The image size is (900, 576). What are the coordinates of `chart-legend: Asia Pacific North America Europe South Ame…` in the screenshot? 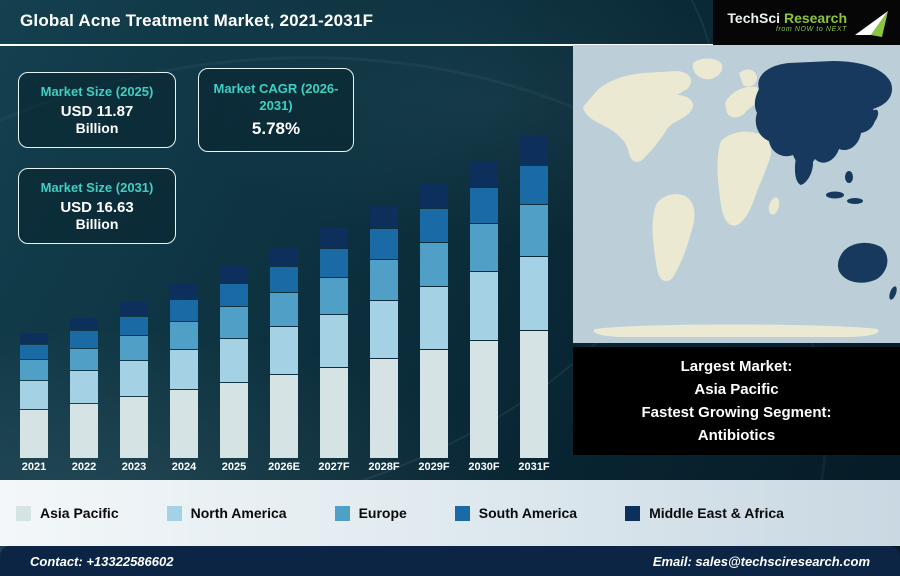 It's located at (450, 513).